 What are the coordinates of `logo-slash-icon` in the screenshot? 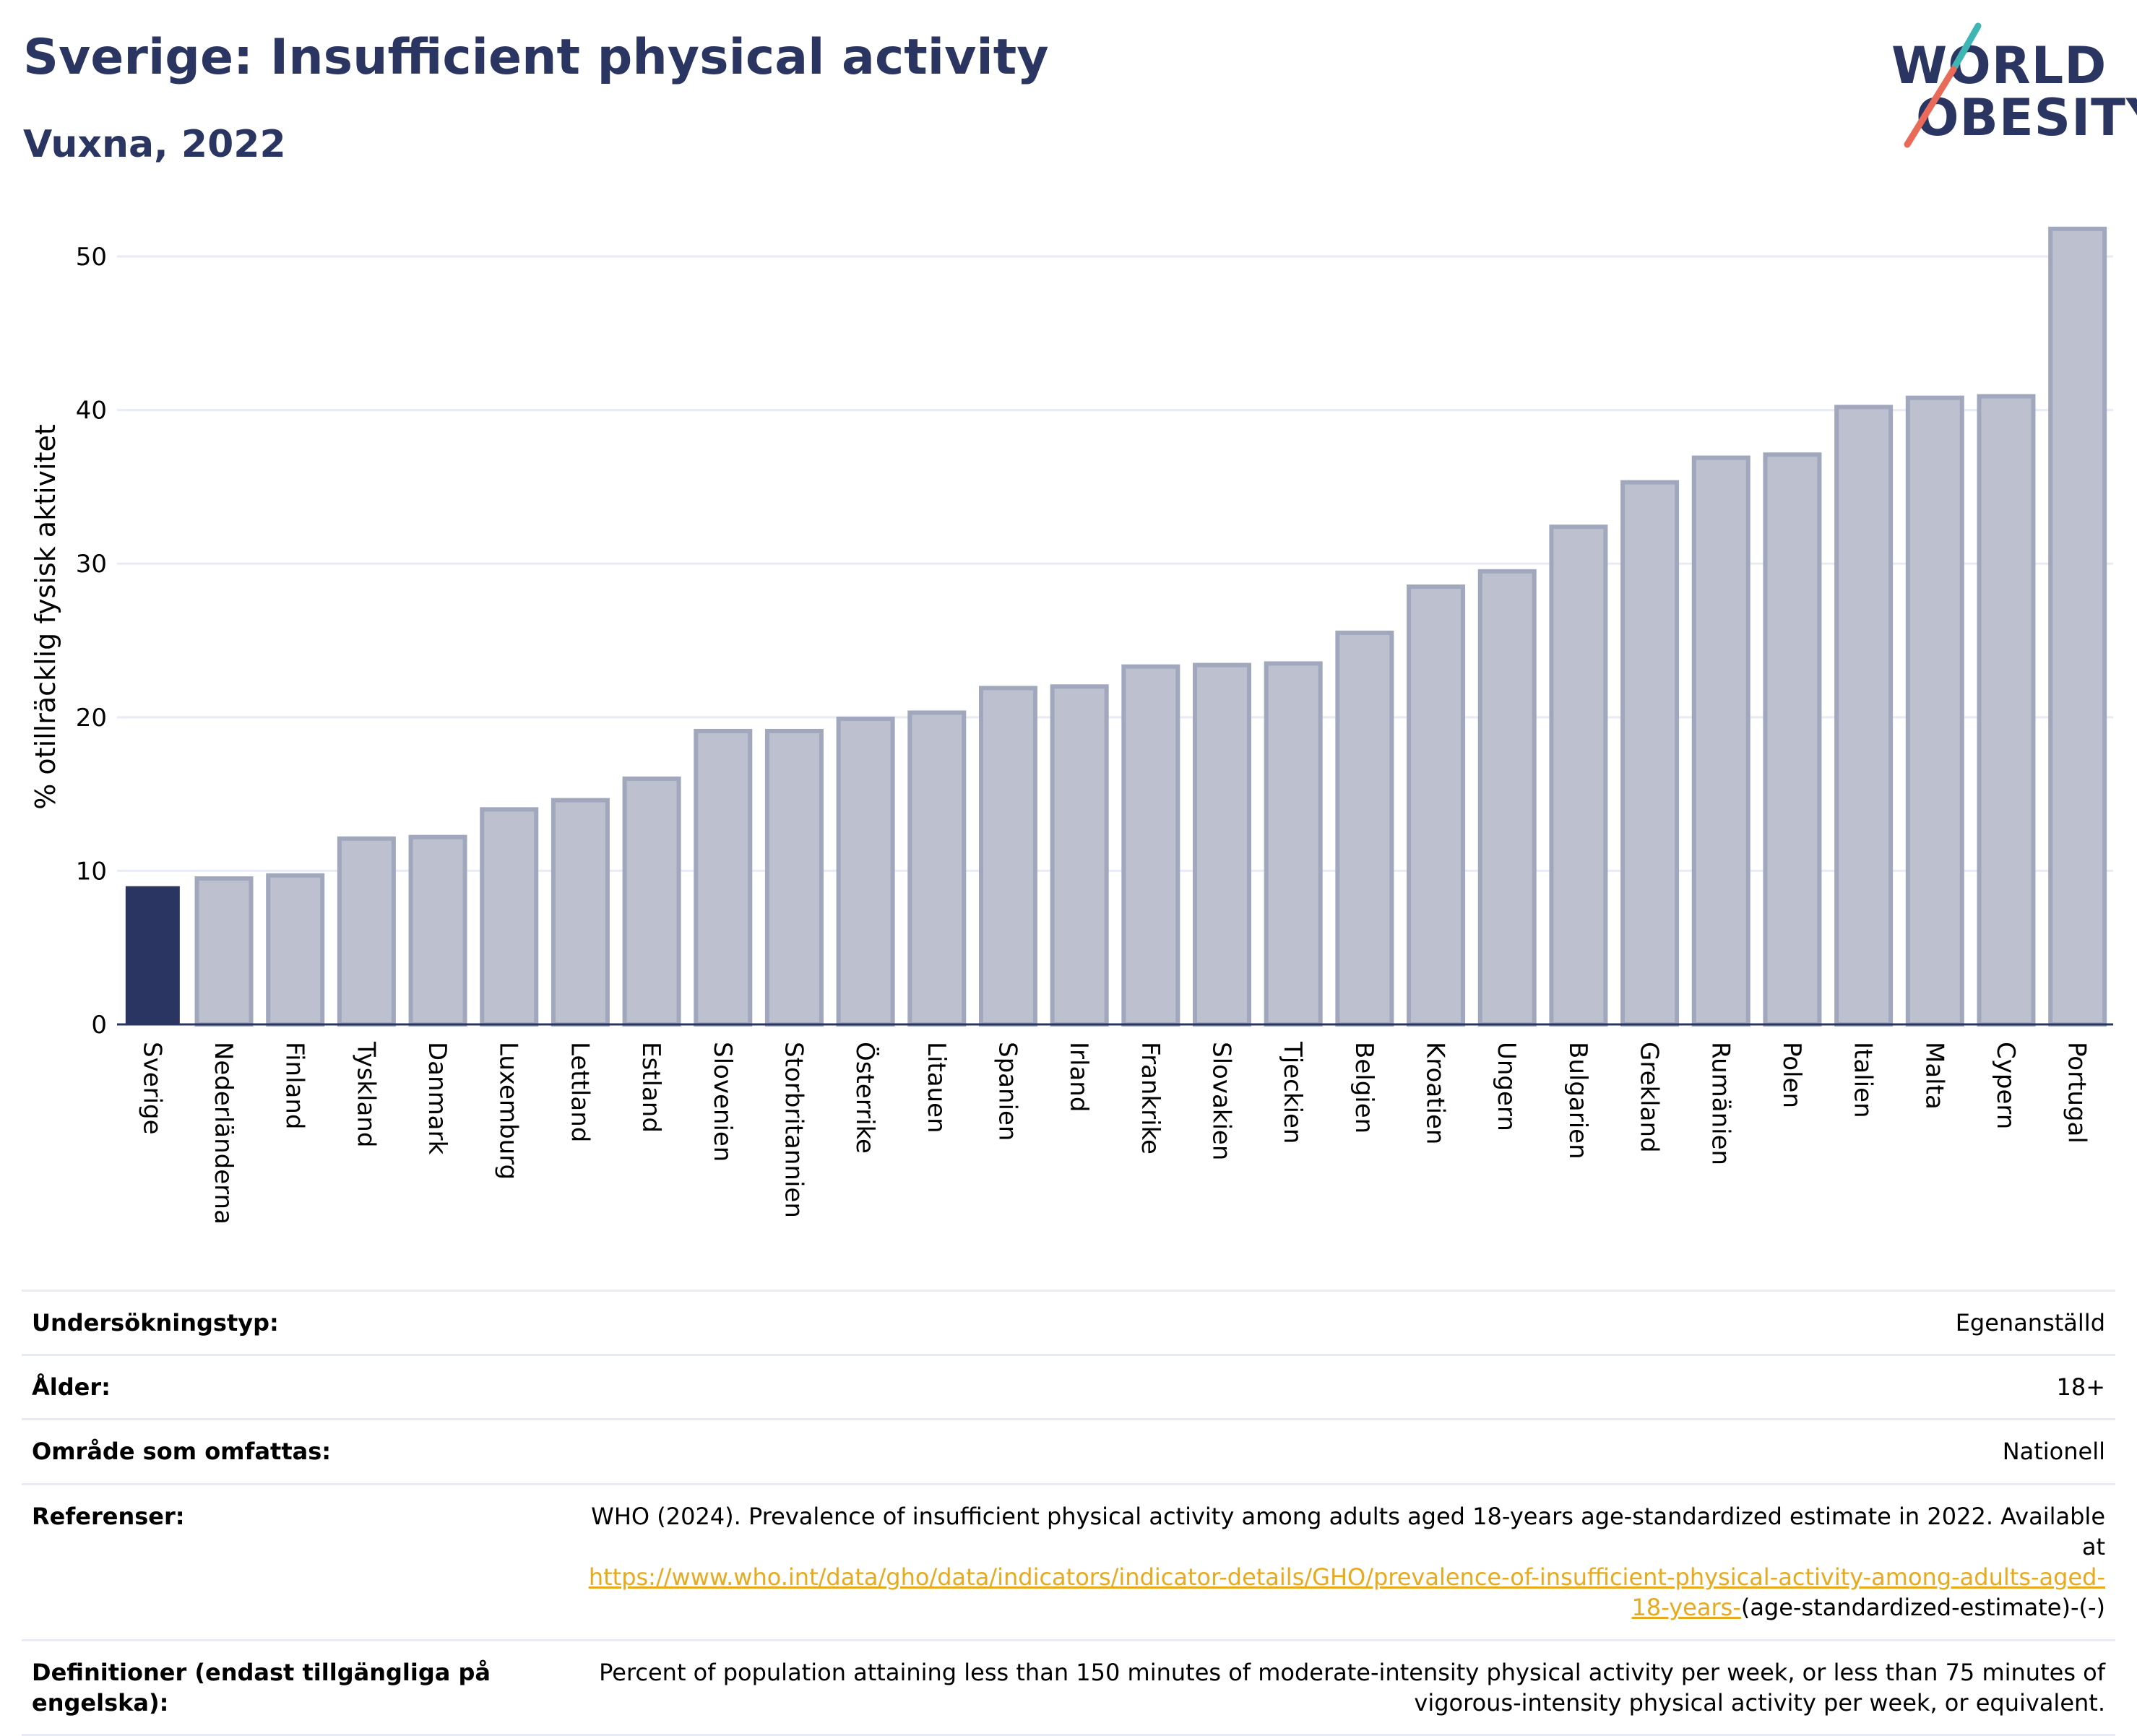 It's located at (1943, 85).